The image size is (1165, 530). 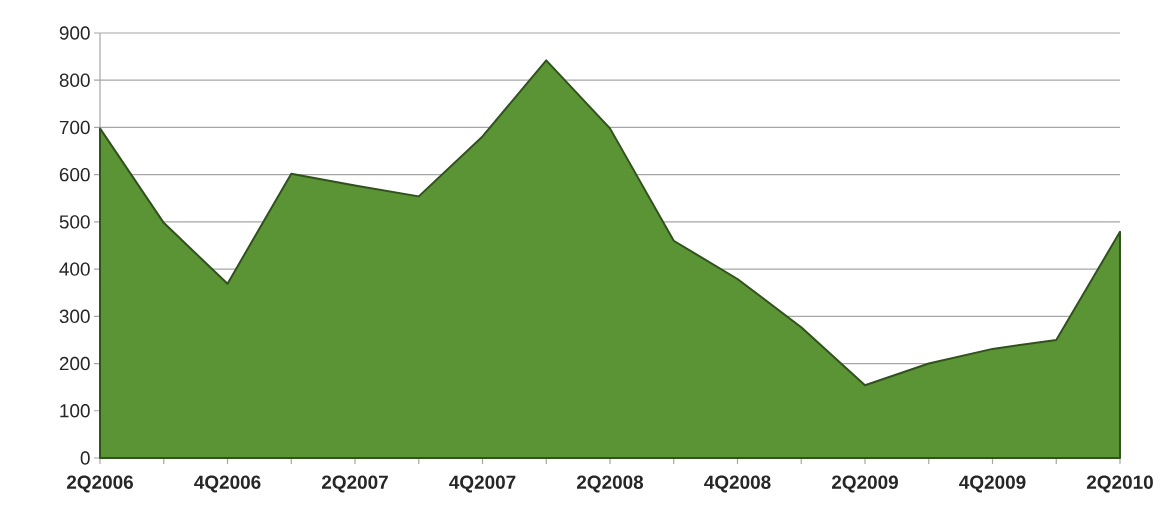 What do you see at coordinates (99, 484) in the screenshot?
I see `x-tick-label: 2Q2006` at bounding box center [99, 484].